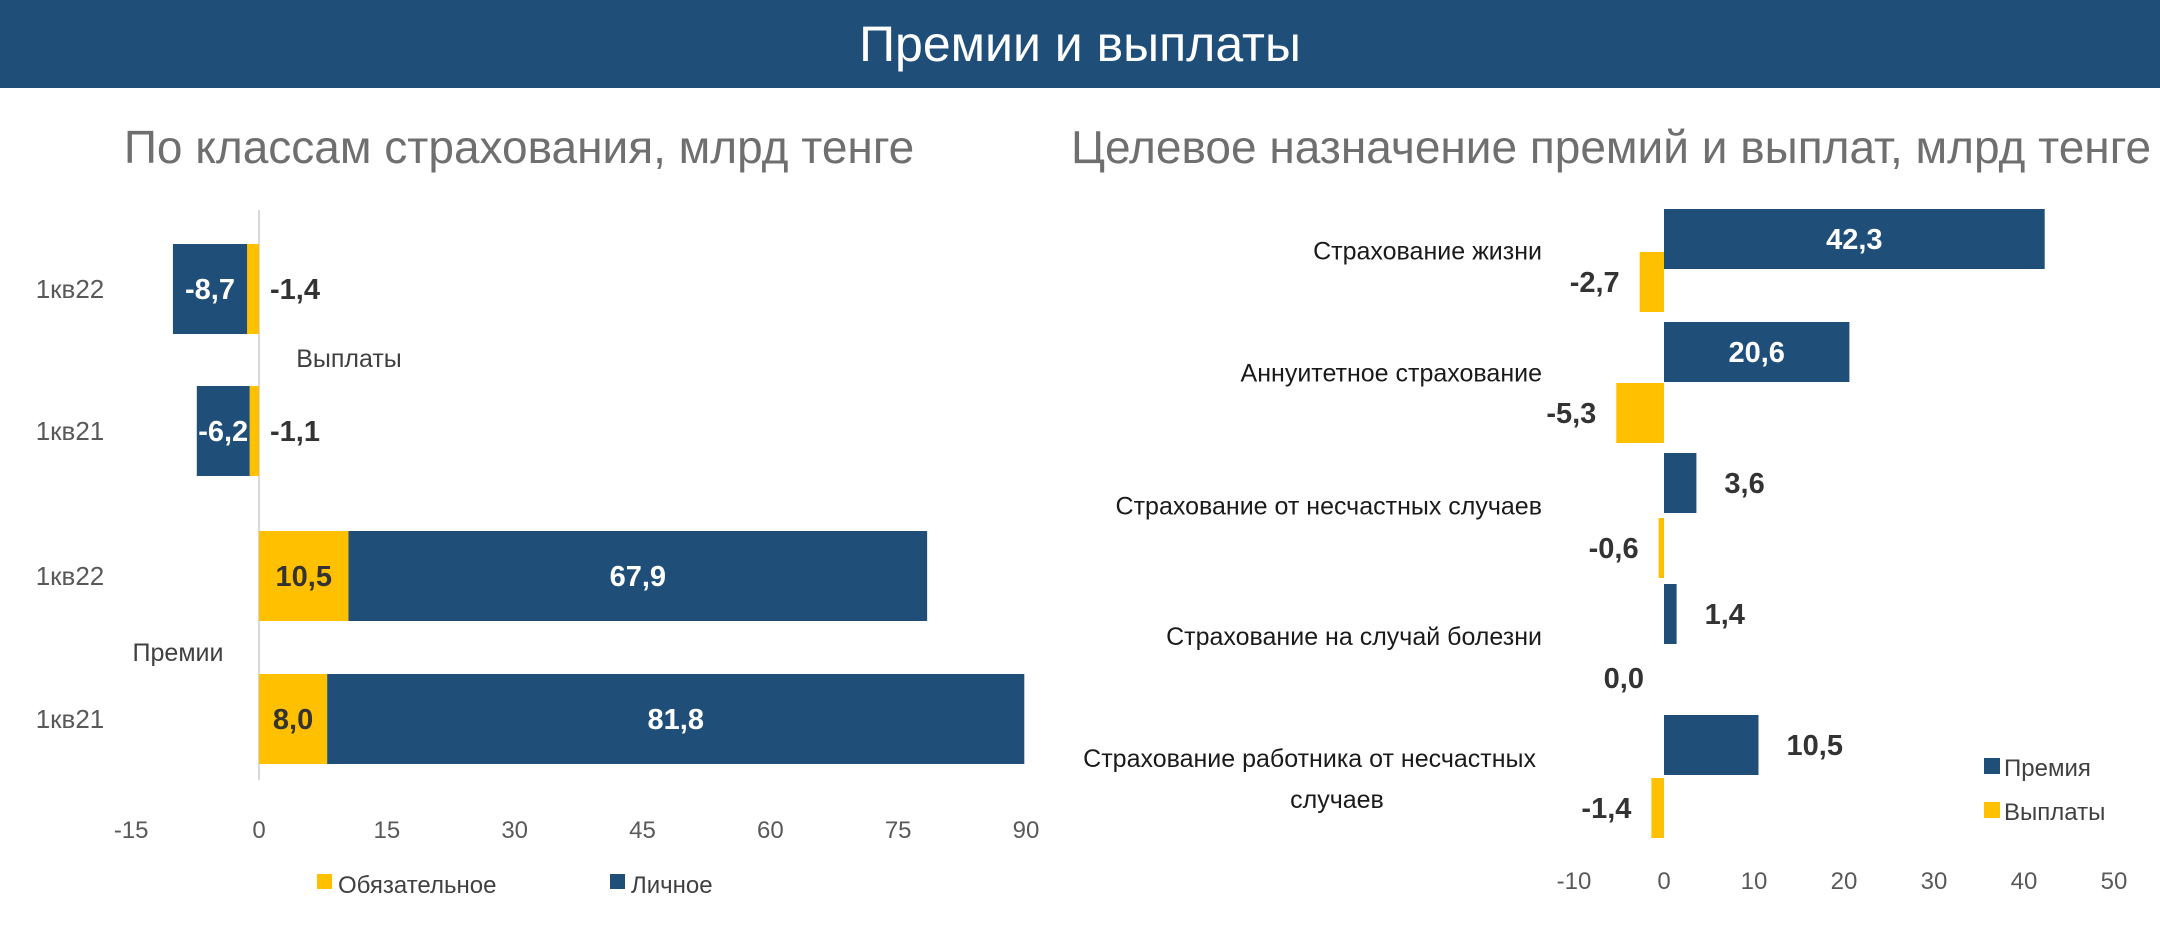  What do you see at coordinates (131, 830) in the screenshot?
I see `x-tick-label: -15` at bounding box center [131, 830].